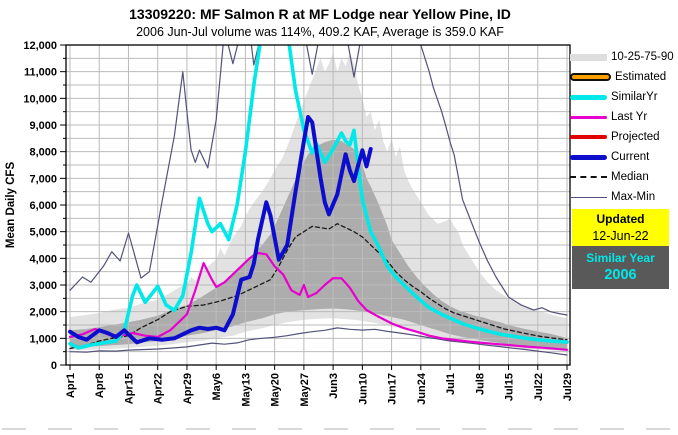 The height and width of the screenshot is (435, 678). I want to click on y-tick-label: 2,000, so click(43, 313).